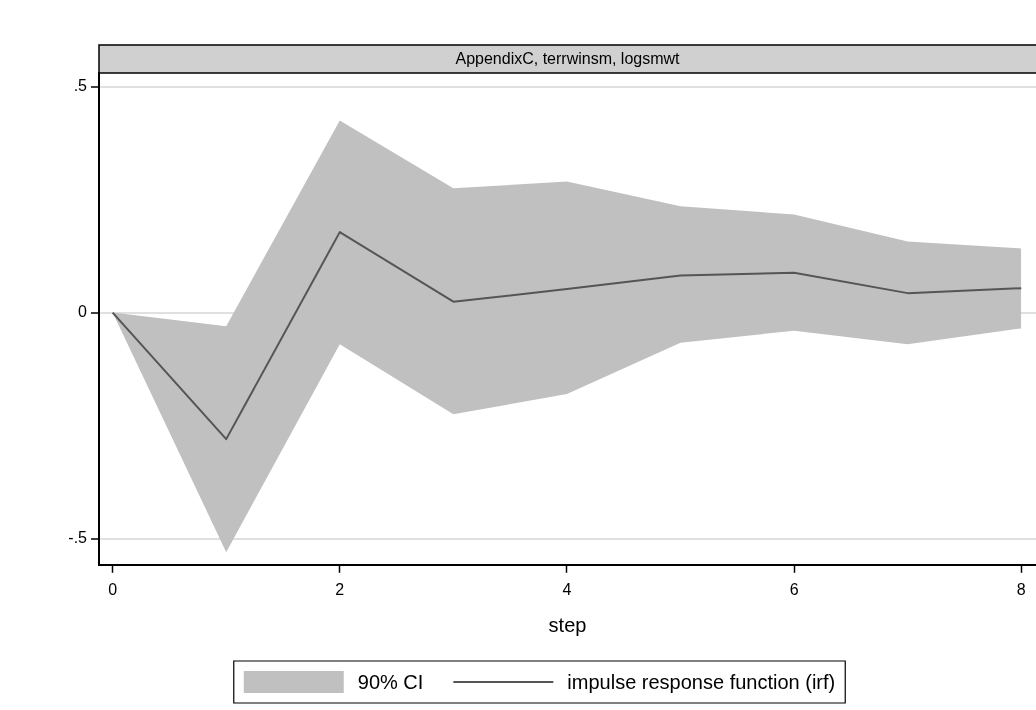 The image size is (1036, 710). Describe the element at coordinates (80, 85) in the screenshot. I see `y-tick-label: .5` at that location.